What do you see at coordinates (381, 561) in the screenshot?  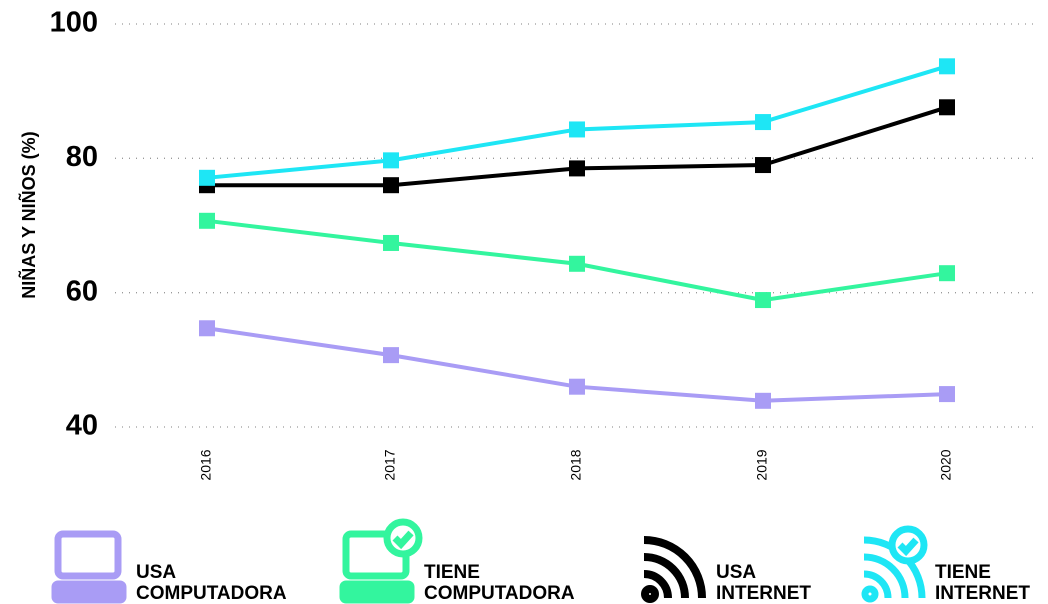 I see `icon-tiene-computadora` at bounding box center [381, 561].